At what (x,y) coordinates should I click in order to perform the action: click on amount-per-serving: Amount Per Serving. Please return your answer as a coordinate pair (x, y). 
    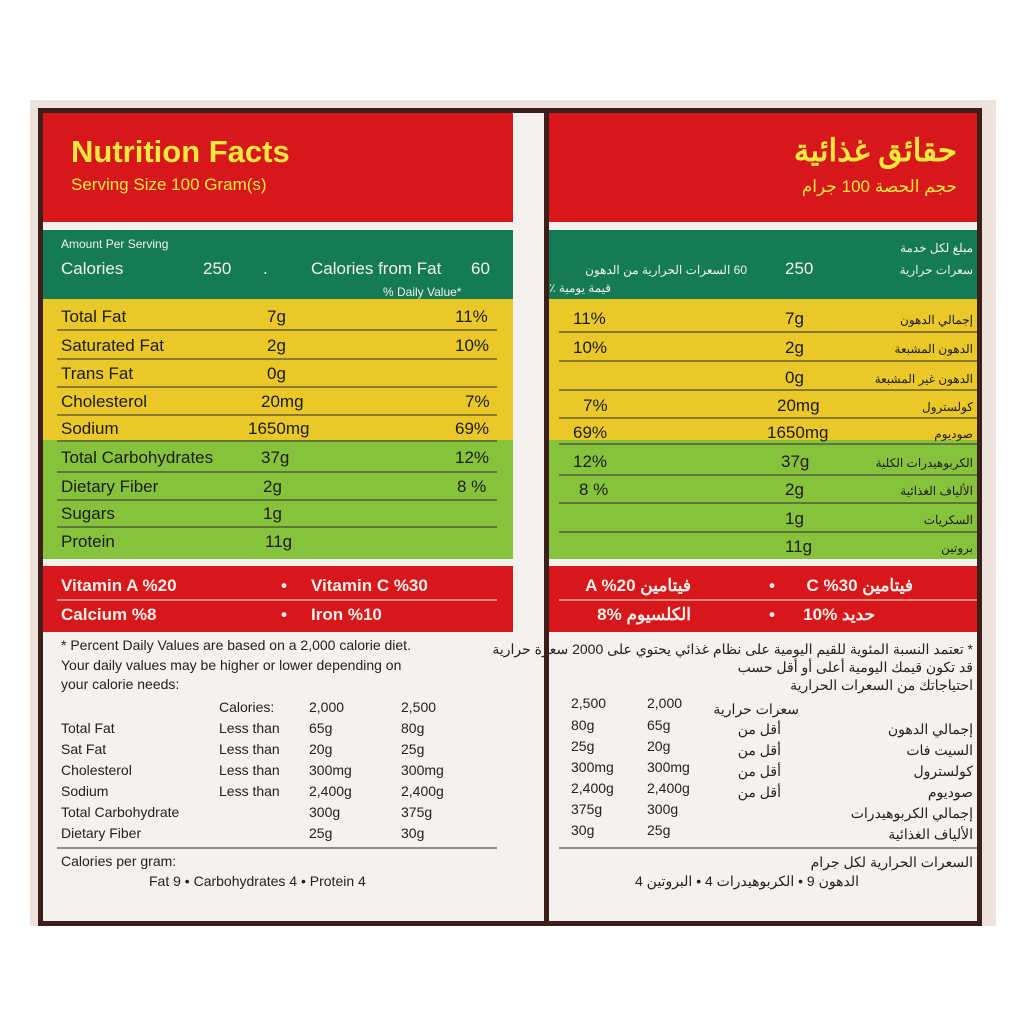
    Looking at the image, I should click on (115, 244).